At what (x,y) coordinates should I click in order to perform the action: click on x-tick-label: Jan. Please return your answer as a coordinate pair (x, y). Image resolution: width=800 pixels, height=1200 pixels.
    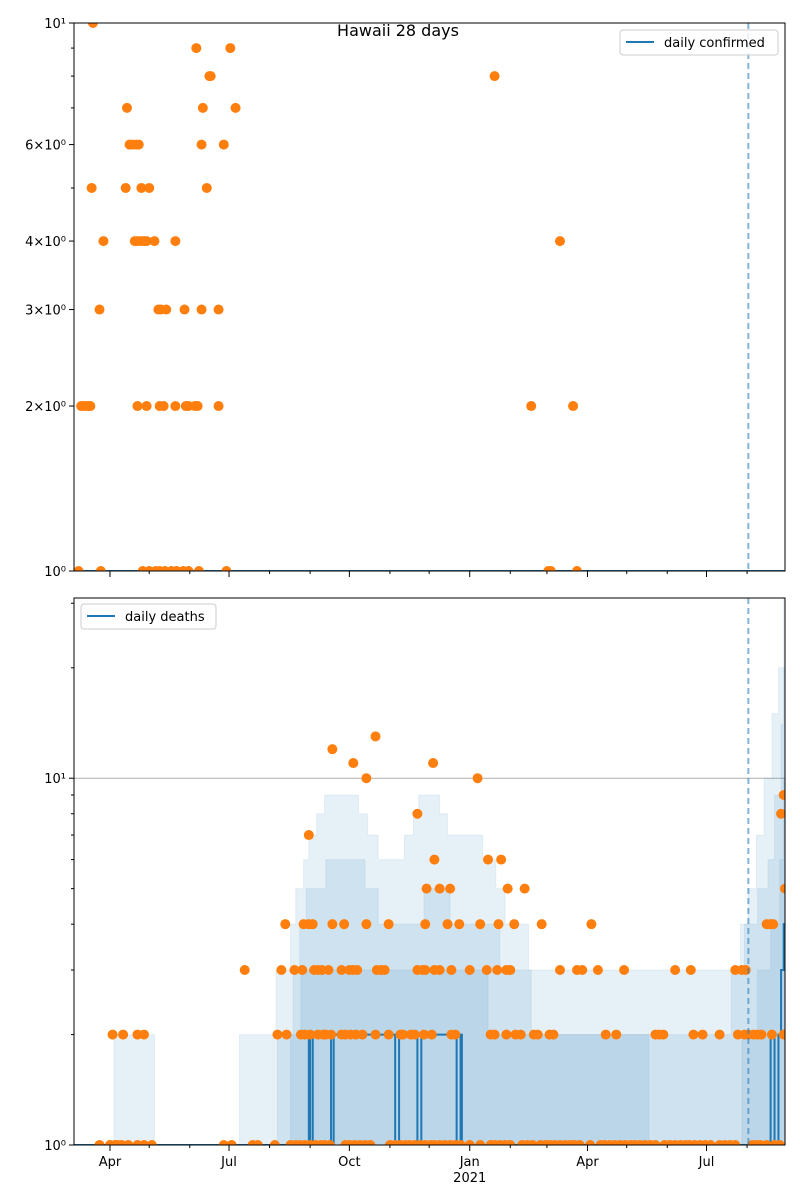
    Looking at the image, I should click on (469, 1162).